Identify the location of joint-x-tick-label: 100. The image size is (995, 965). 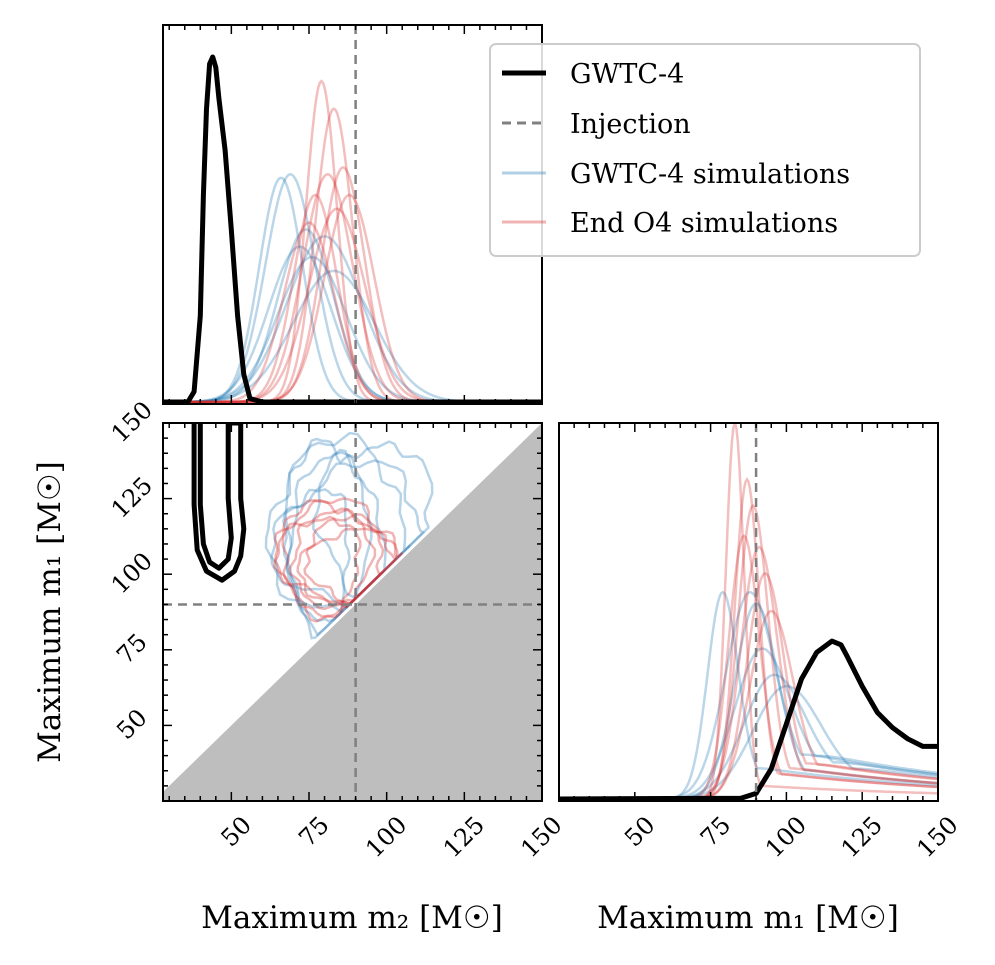
(386, 837).